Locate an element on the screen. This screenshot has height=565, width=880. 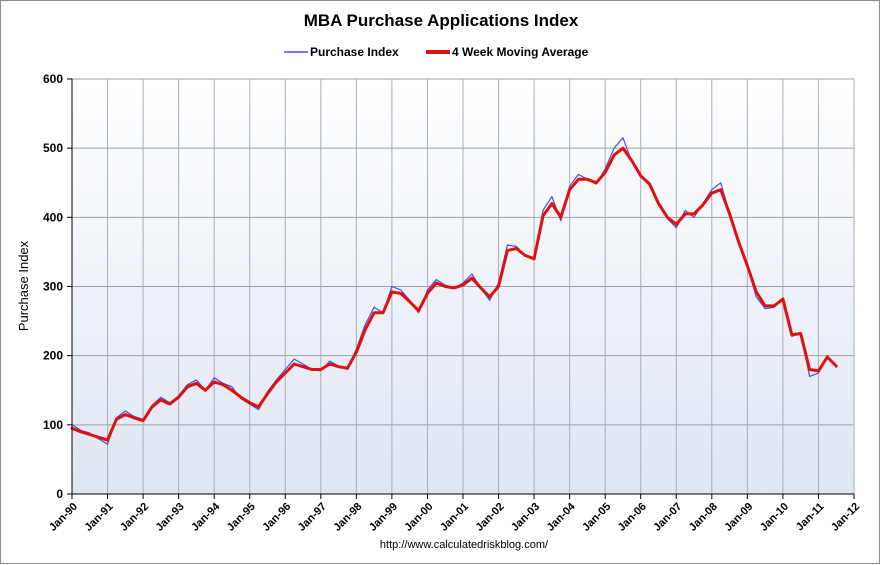
legend-label-moving-average: 4 Week Moving Average is located at coordinates (520, 52).